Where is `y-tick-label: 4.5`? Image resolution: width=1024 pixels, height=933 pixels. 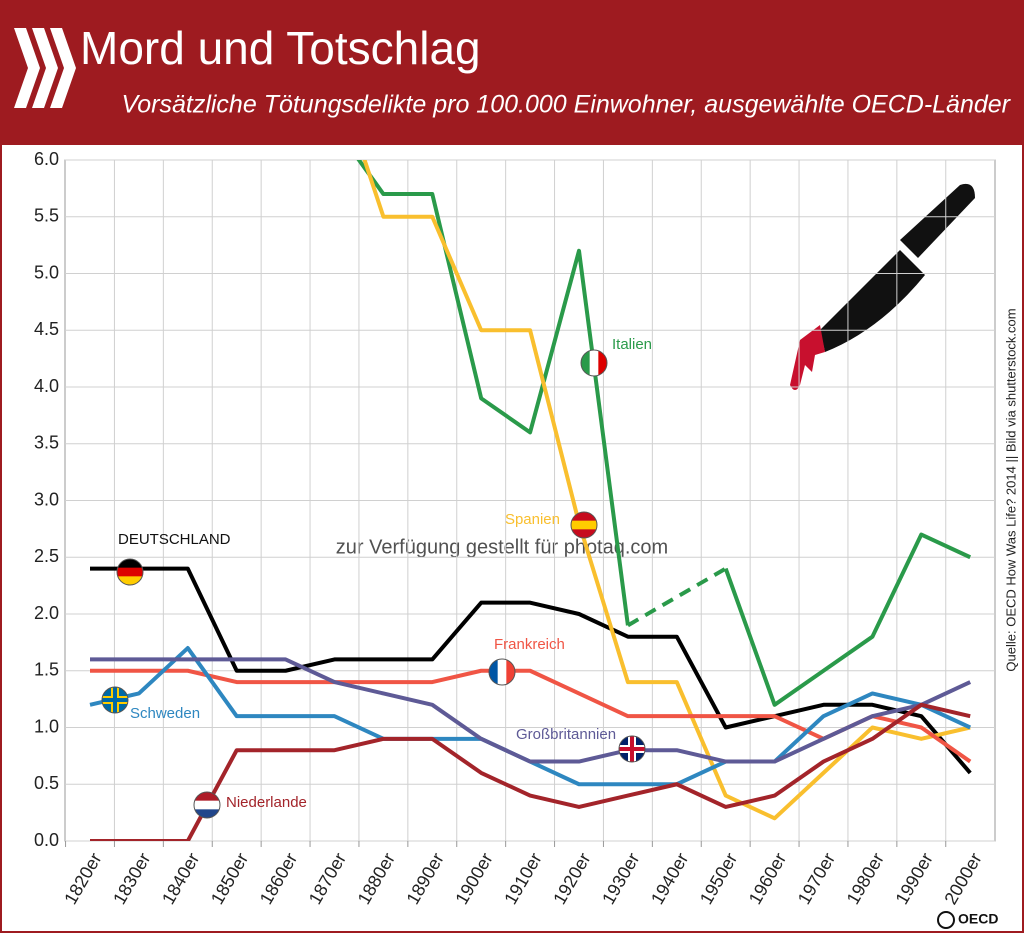 y-tick-label: 4.5 is located at coordinates (46, 329).